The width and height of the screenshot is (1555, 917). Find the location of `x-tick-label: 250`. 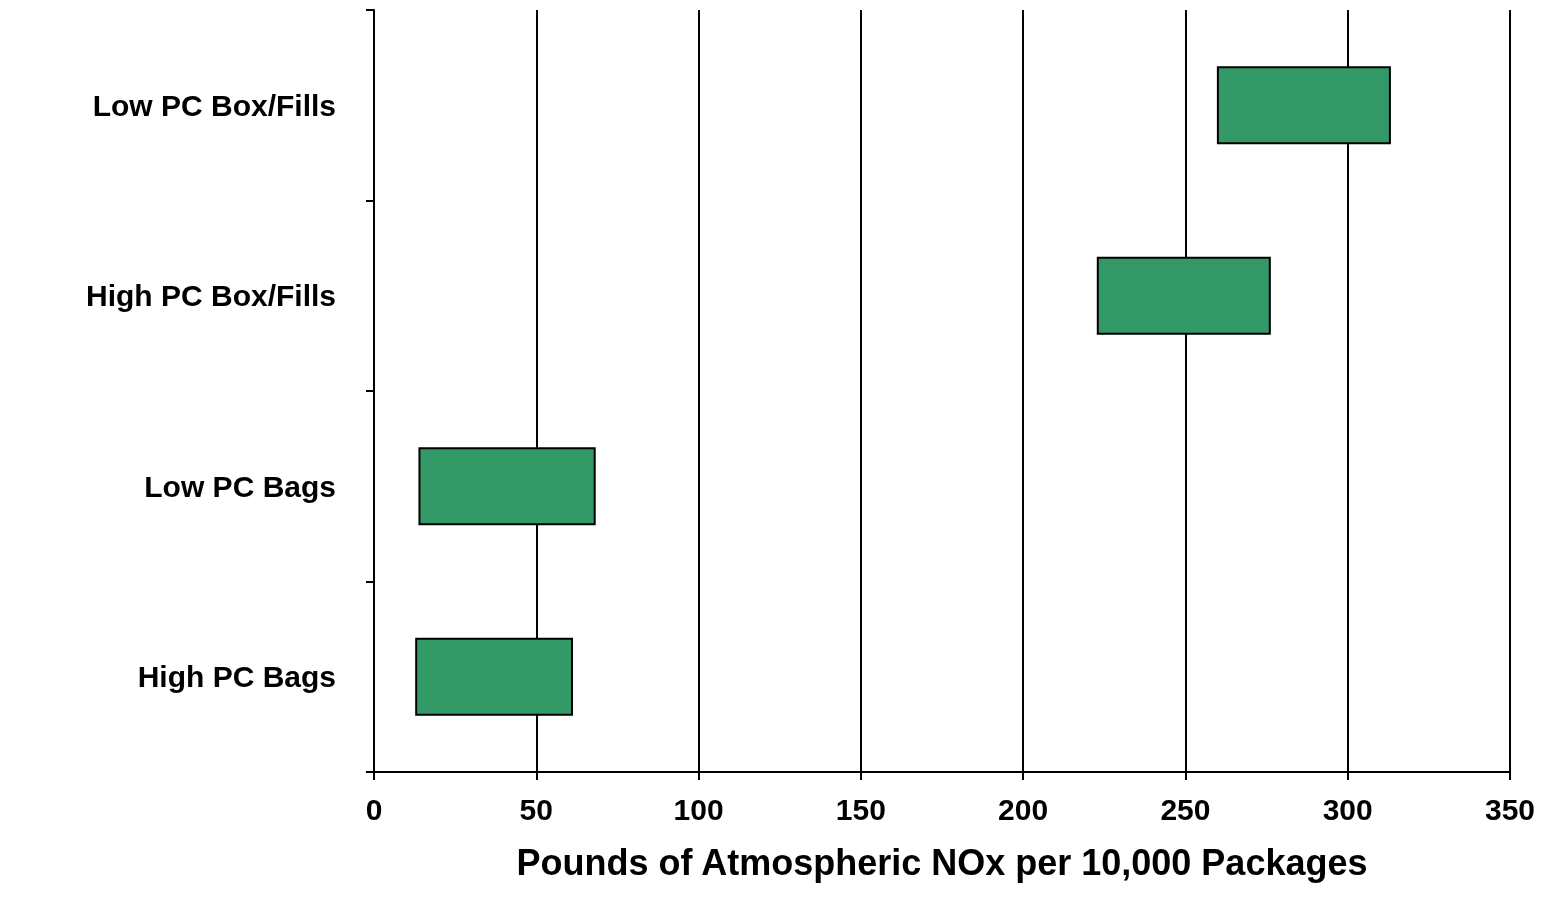

x-tick-label: 250 is located at coordinates (1185, 809).